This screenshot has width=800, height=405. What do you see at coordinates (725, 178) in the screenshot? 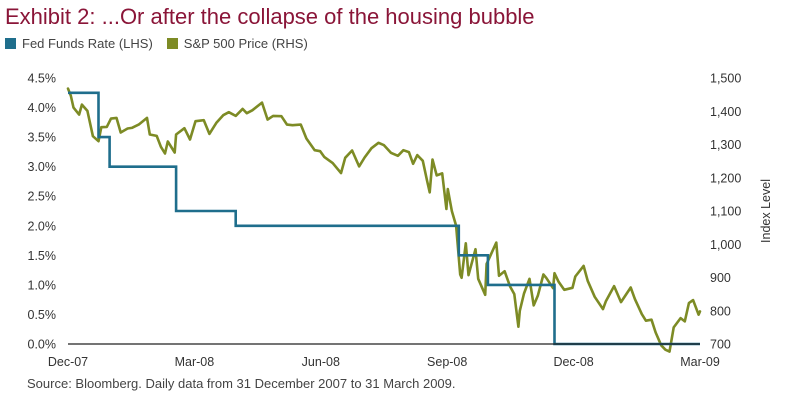
I see `right-axis-tick-label: 1,200` at bounding box center [725, 178].